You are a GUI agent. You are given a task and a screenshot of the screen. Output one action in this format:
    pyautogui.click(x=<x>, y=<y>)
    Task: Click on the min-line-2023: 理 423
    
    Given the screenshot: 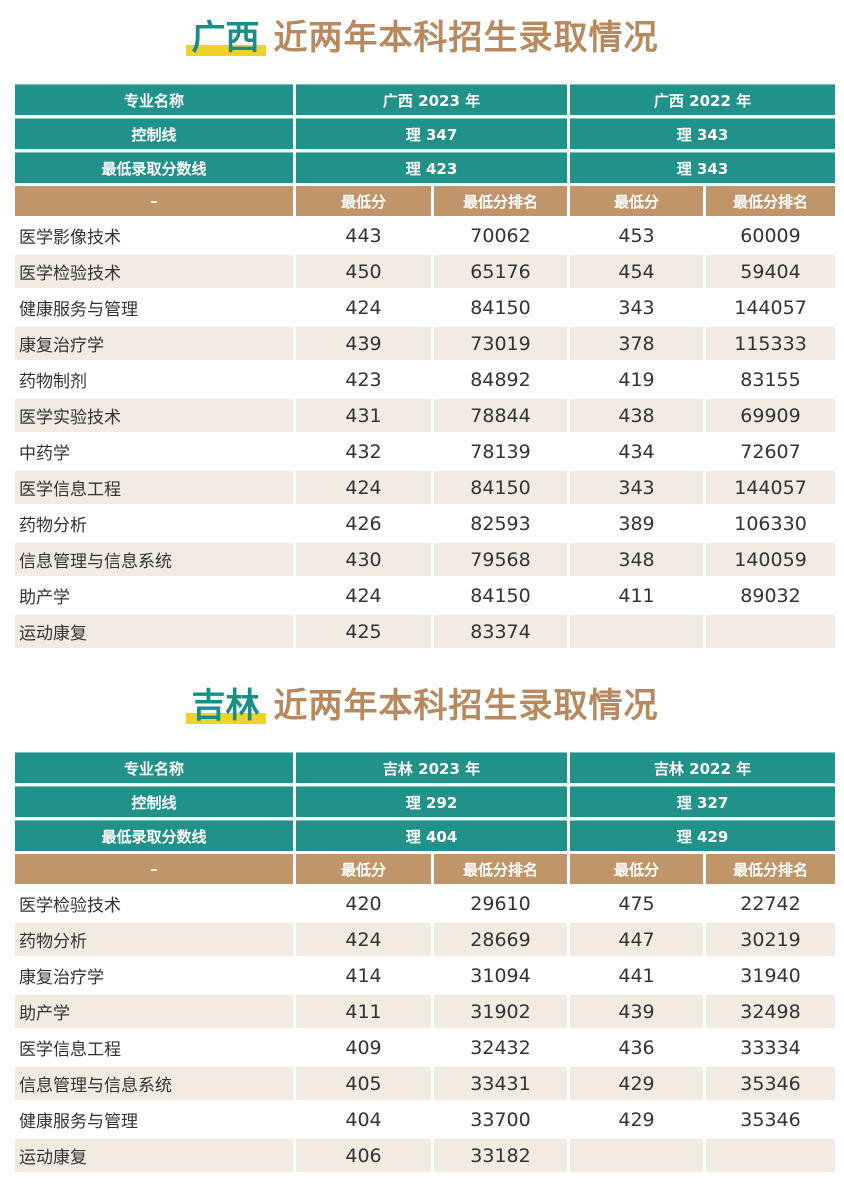 What is the action you would take?
    pyautogui.click(x=432, y=167)
    